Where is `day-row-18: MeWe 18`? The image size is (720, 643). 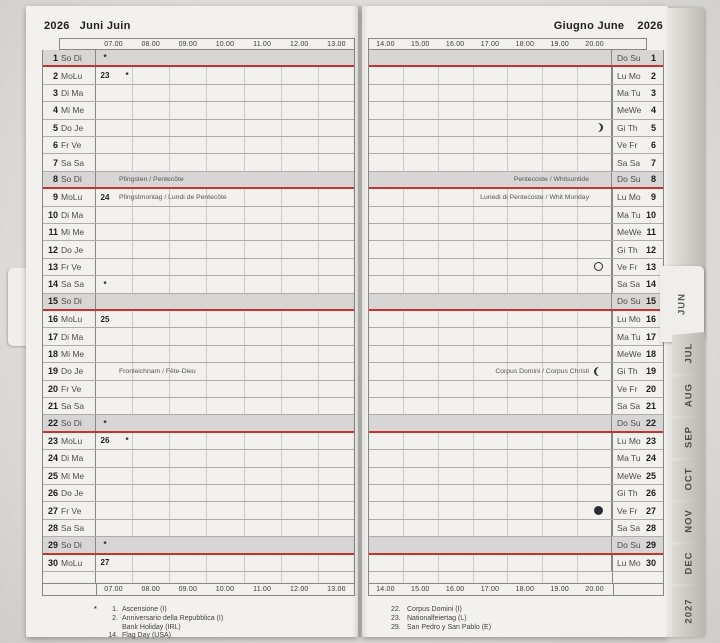
day-row-18: MeWe 18 is located at coordinates (516, 354).